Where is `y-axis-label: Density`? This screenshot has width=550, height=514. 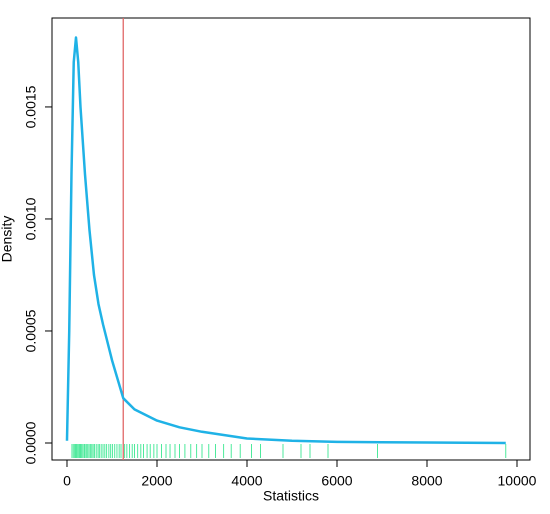 y-axis-label: Density is located at coordinates (7, 239).